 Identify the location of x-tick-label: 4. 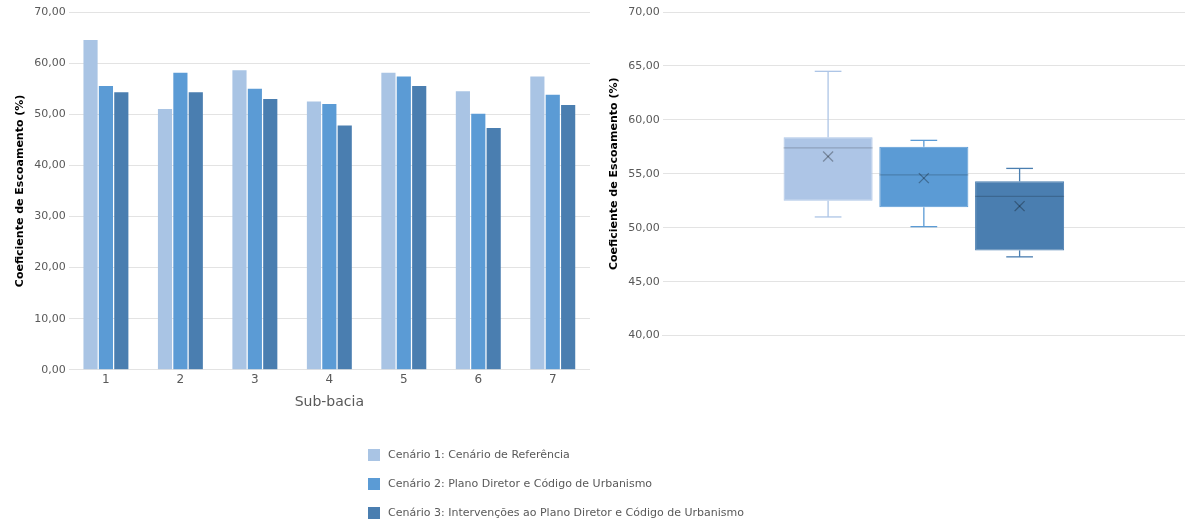
(329, 379).